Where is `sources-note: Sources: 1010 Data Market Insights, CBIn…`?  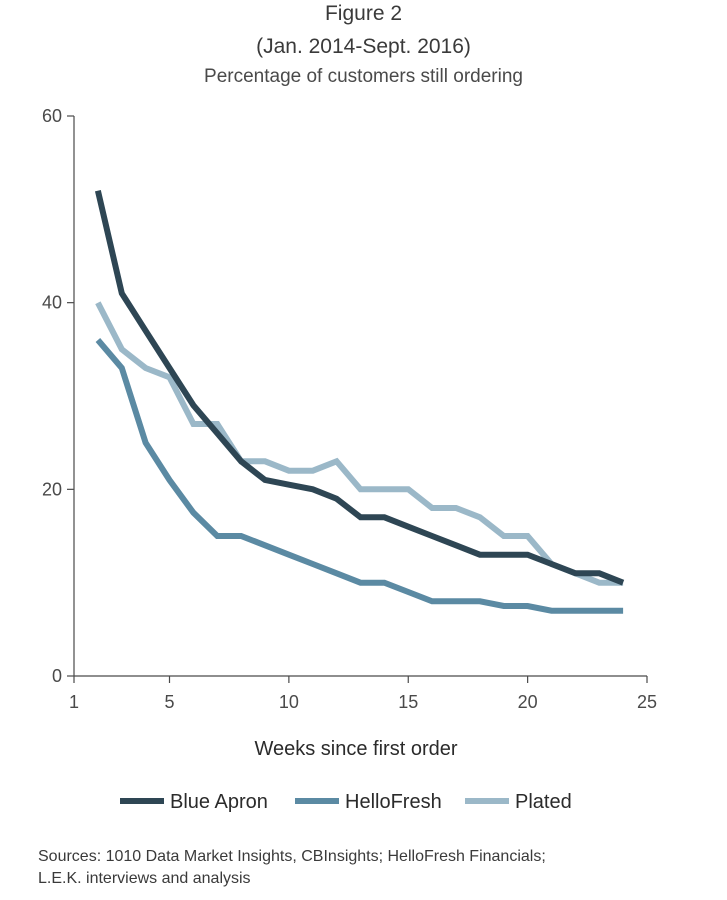
sources-note: Sources: 1010 Data Market Insights, CBIn… is located at coordinates (378, 868).